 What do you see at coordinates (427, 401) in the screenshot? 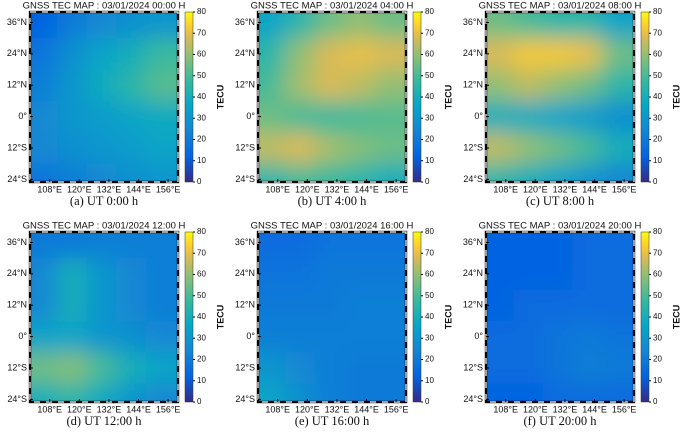
I see `colorbar-tick-label: 0` at bounding box center [427, 401].